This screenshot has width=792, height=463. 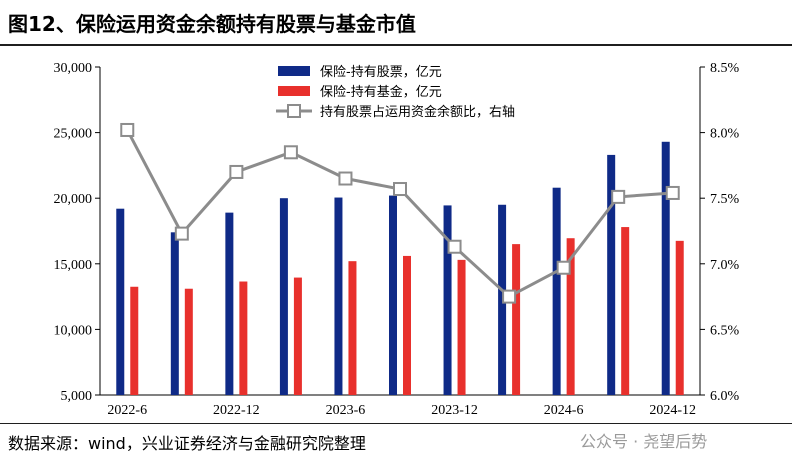 I want to click on x-tick-label: 2023-6, so click(x=346, y=410).